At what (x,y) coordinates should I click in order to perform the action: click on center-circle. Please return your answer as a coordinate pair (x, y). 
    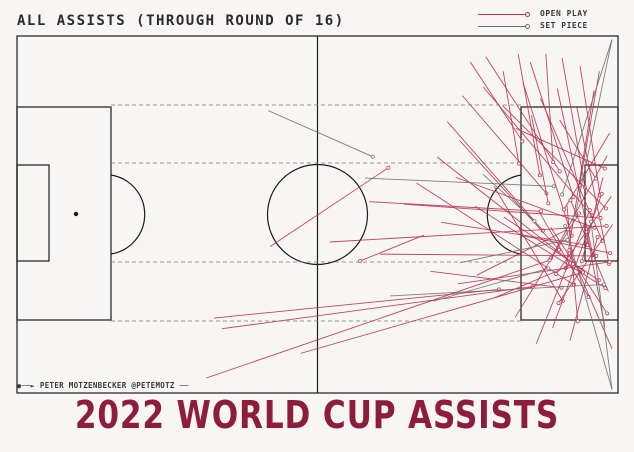
    Looking at the image, I should click on (317, 214).